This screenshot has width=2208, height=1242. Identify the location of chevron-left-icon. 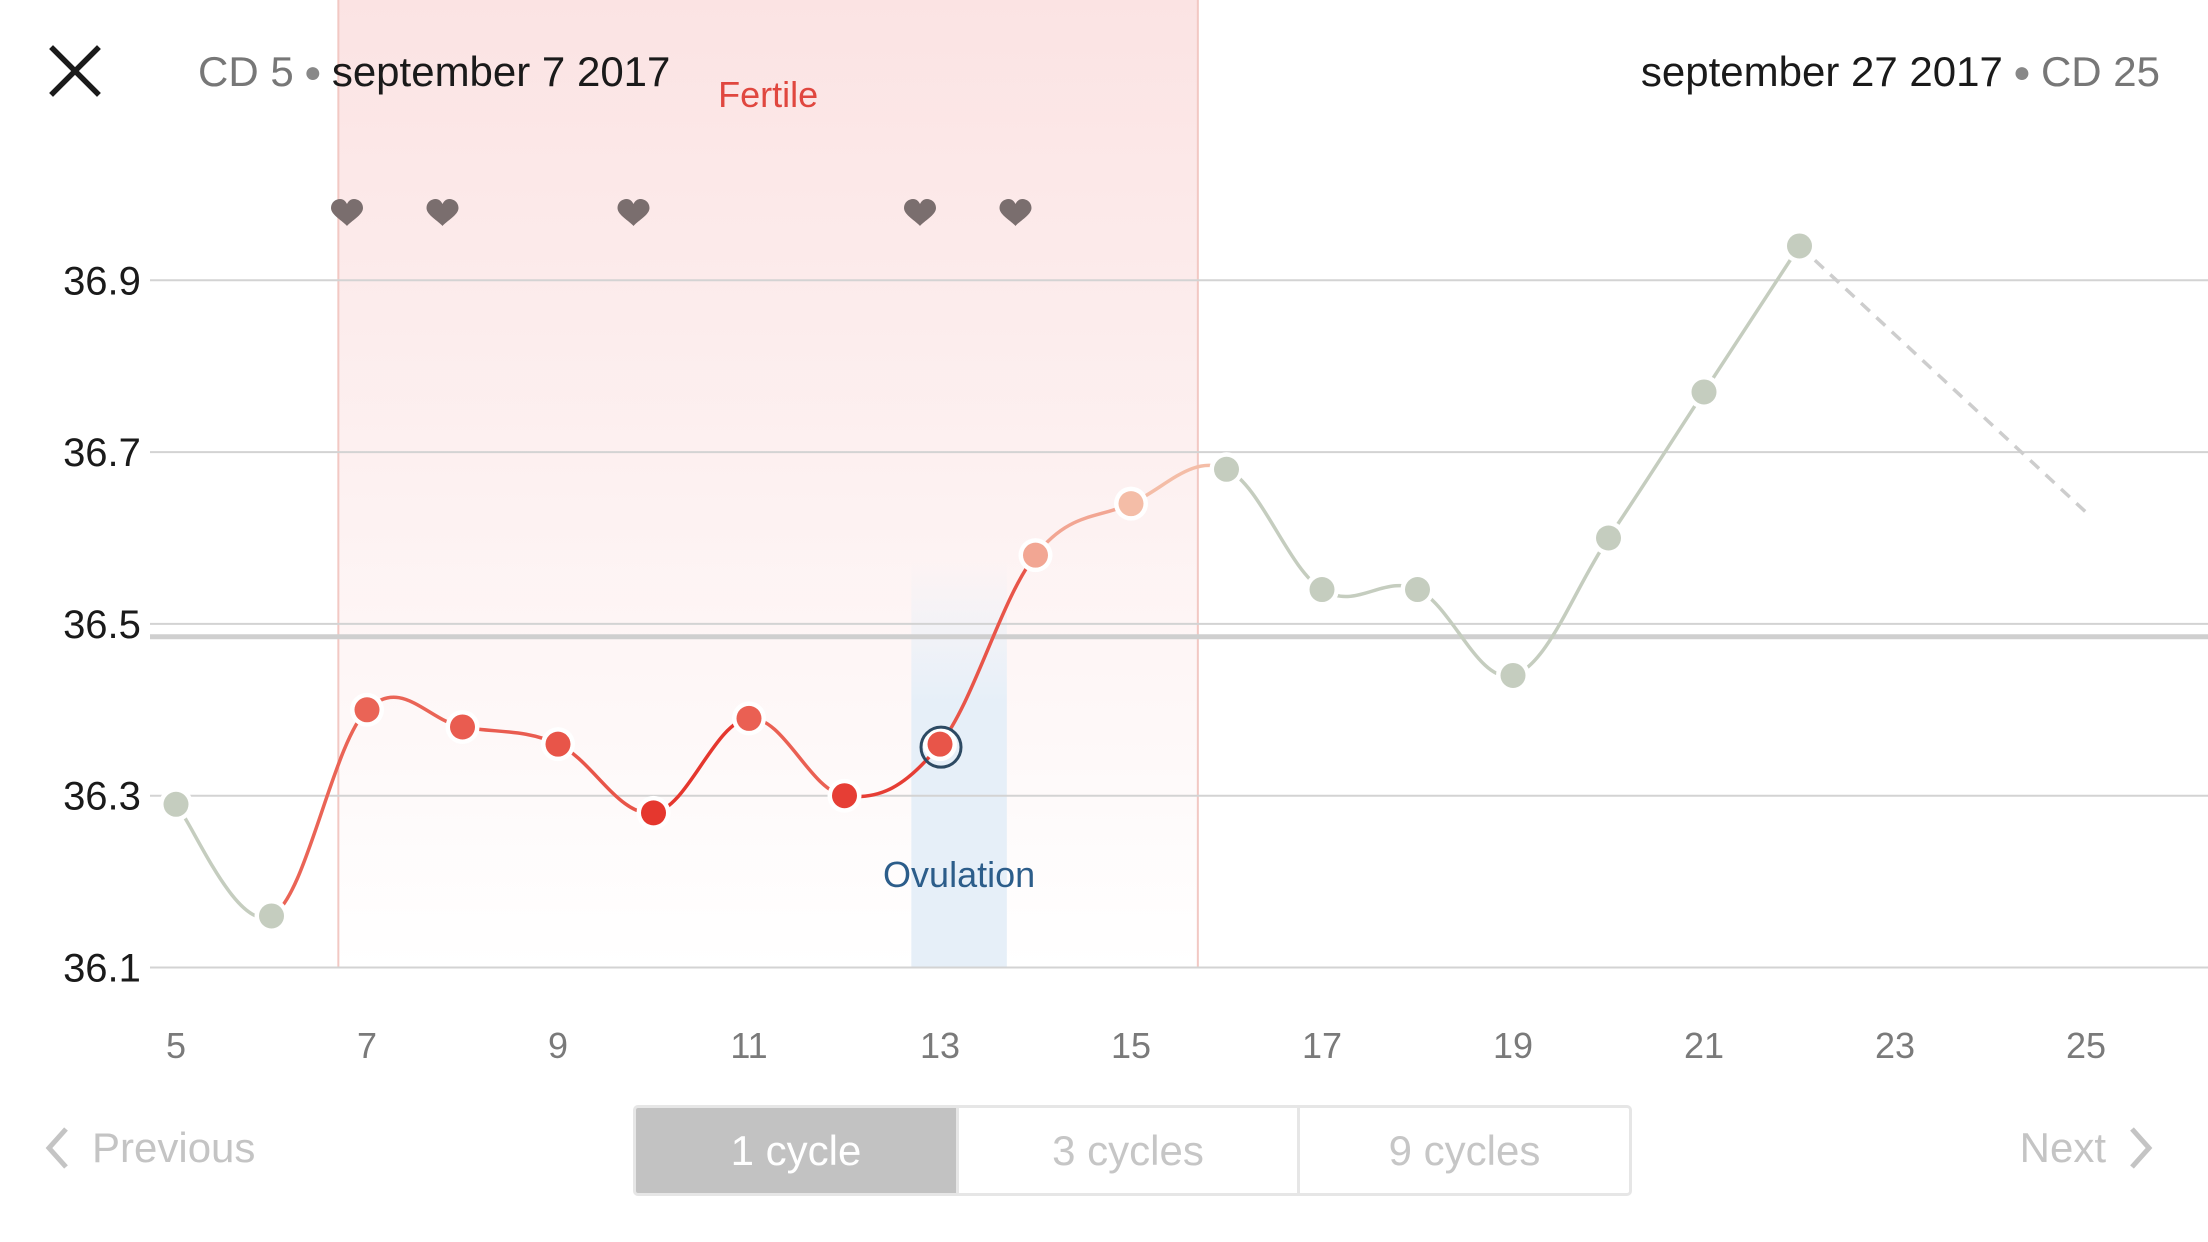
(56, 1148).